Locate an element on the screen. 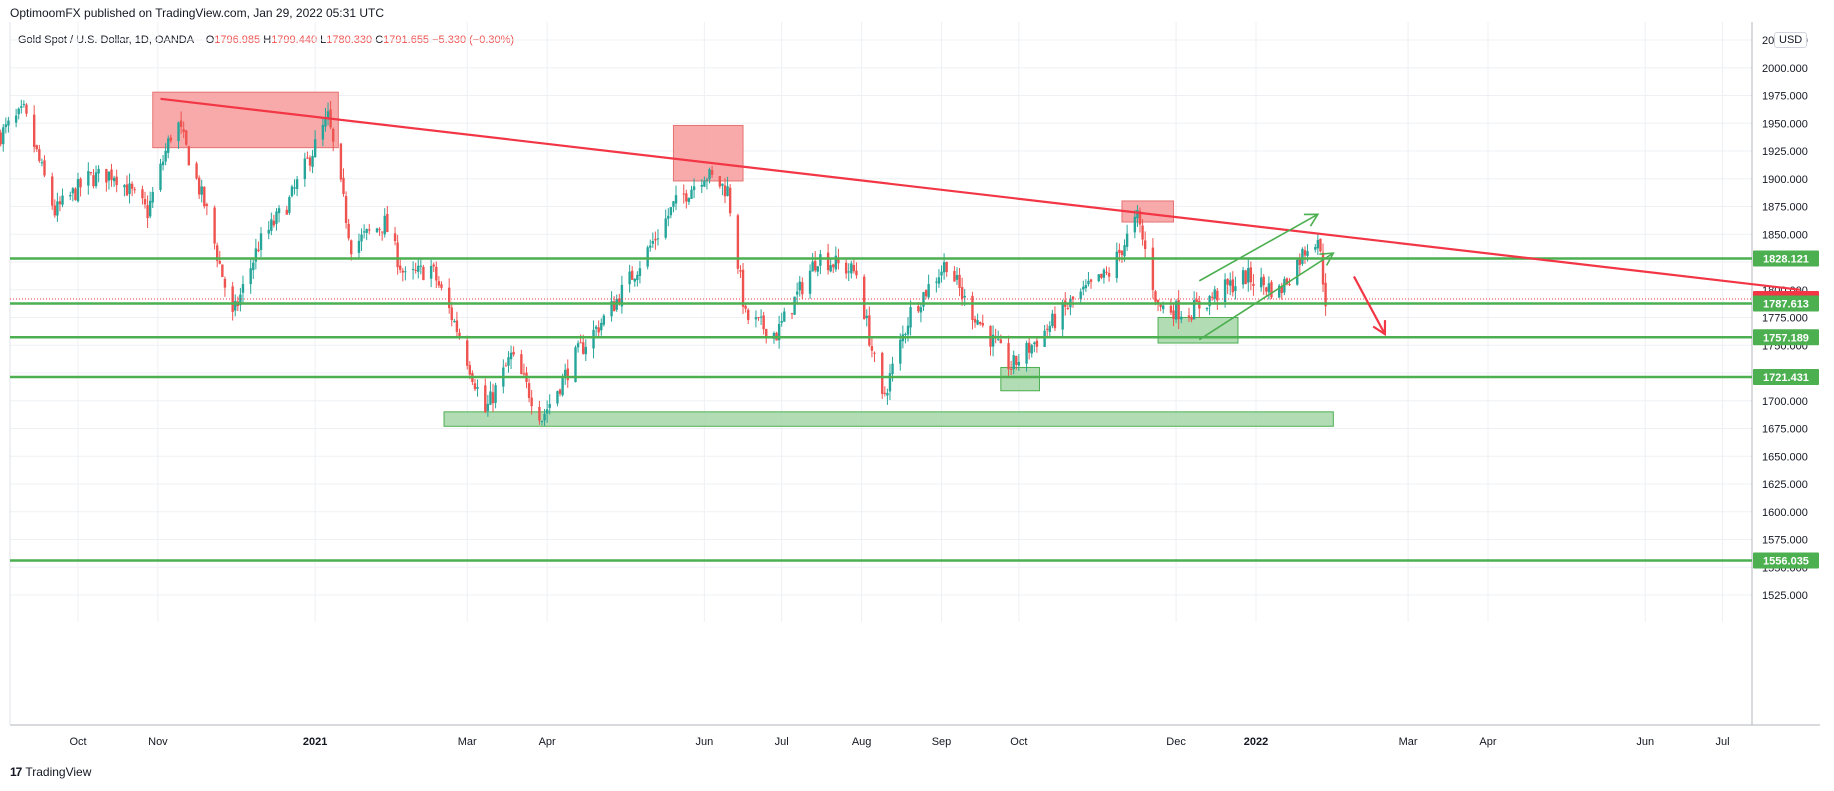 This screenshot has height=791, width=1834. y-tick-label: 1600.000 is located at coordinates (1785, 513).